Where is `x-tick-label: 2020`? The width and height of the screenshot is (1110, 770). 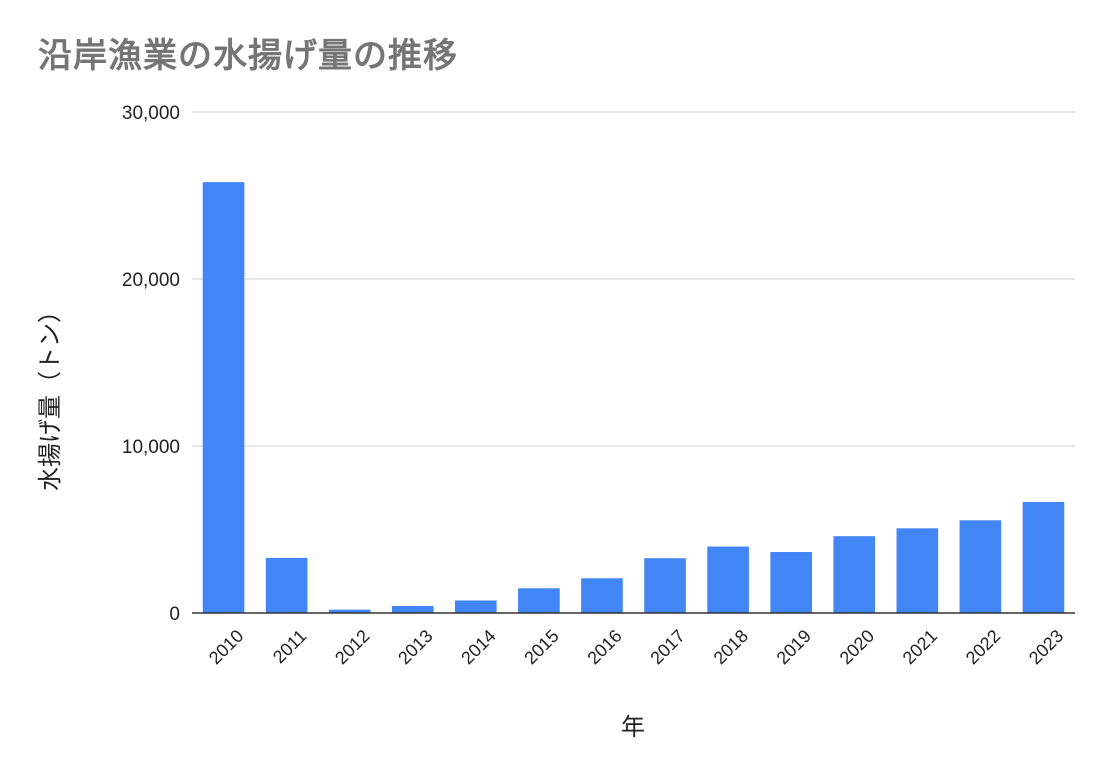
x-tick-label: 2020 is located at coordinates (857, 647).